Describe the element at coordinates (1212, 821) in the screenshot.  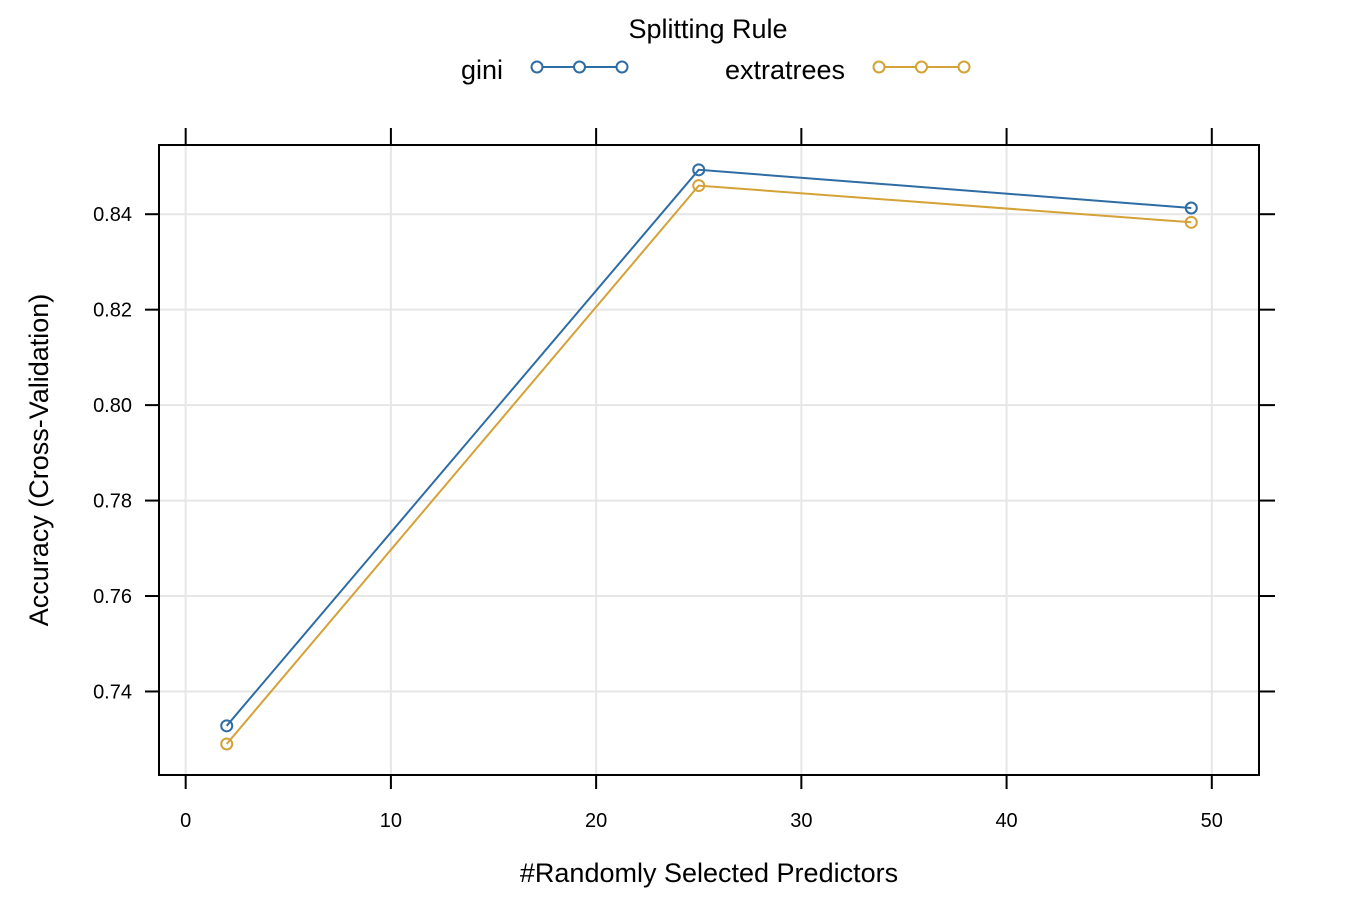
I see `x-tick-label-5: 50` at that location.